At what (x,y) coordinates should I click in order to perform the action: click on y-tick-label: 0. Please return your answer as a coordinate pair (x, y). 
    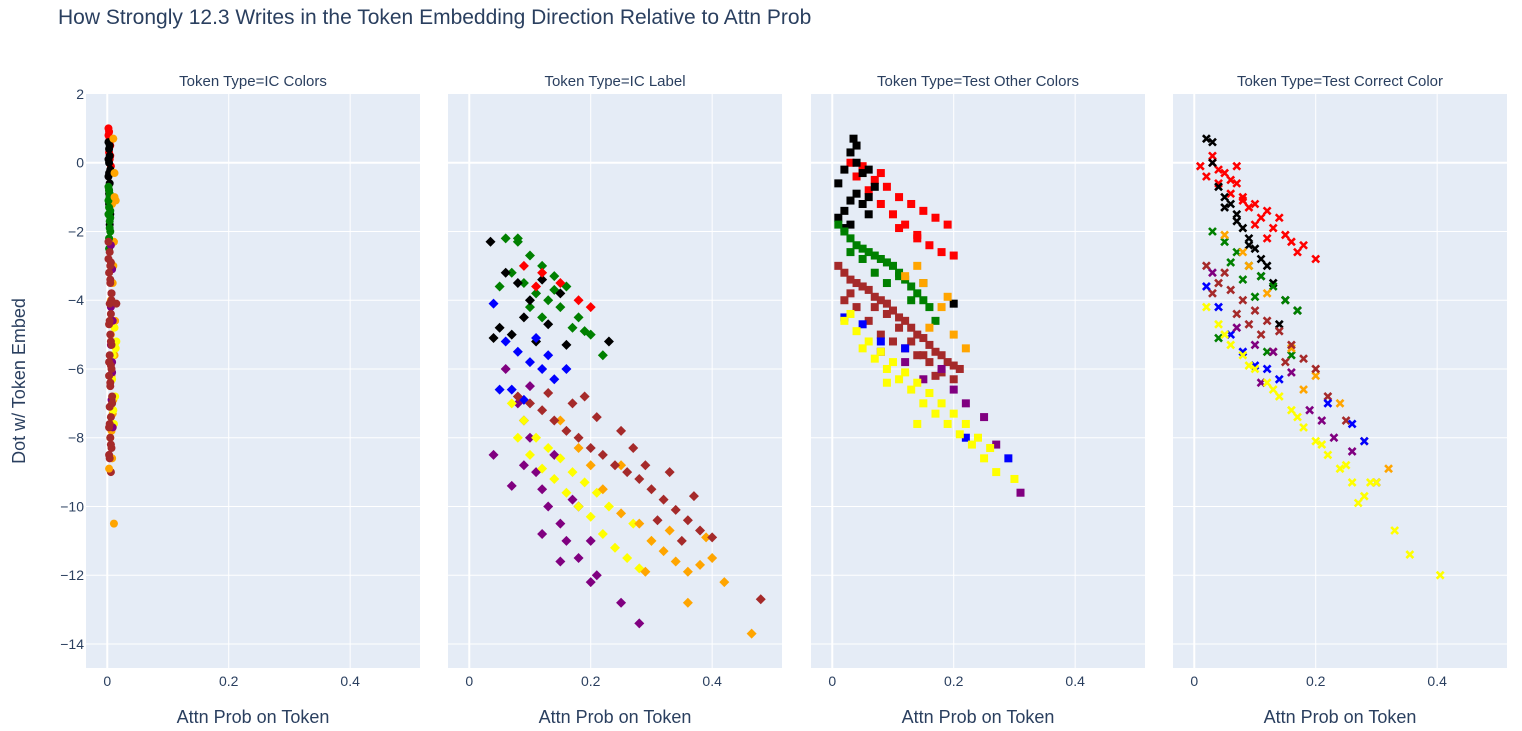
    Looking at the image, I should click on (80, 163).